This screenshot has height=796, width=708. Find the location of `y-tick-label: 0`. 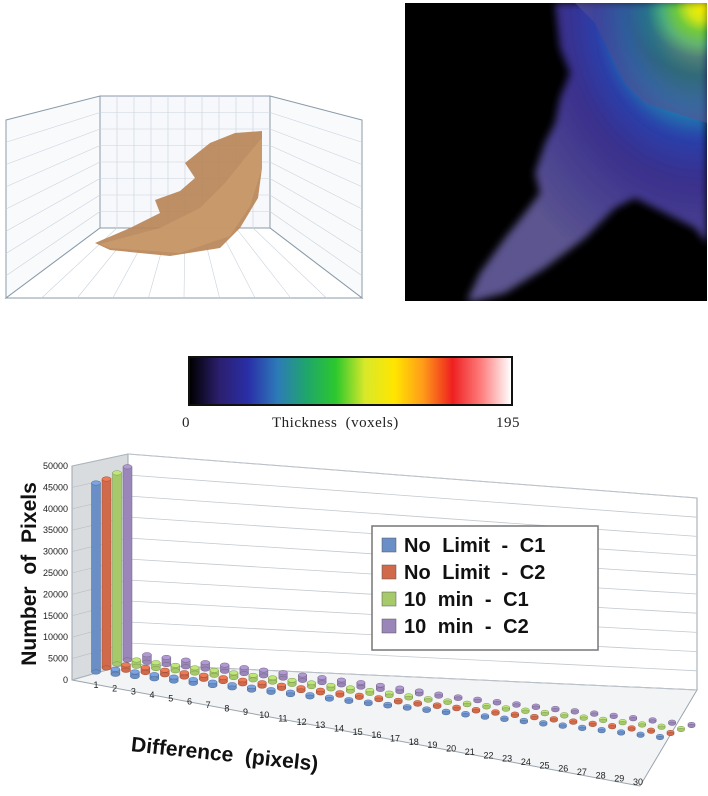

y-tick-label: 0 is located at coordinates (65, 680).